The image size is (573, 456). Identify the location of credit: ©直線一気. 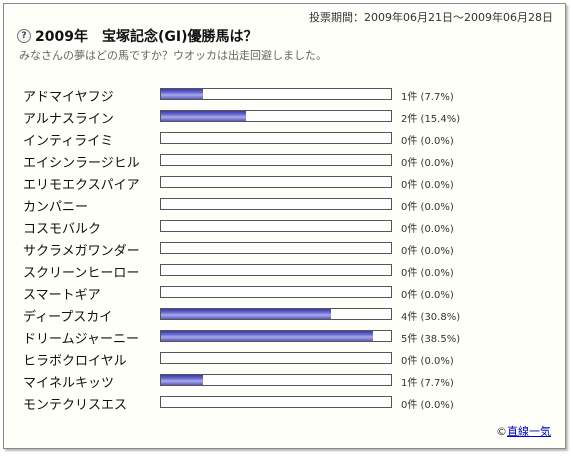
(523, 431).